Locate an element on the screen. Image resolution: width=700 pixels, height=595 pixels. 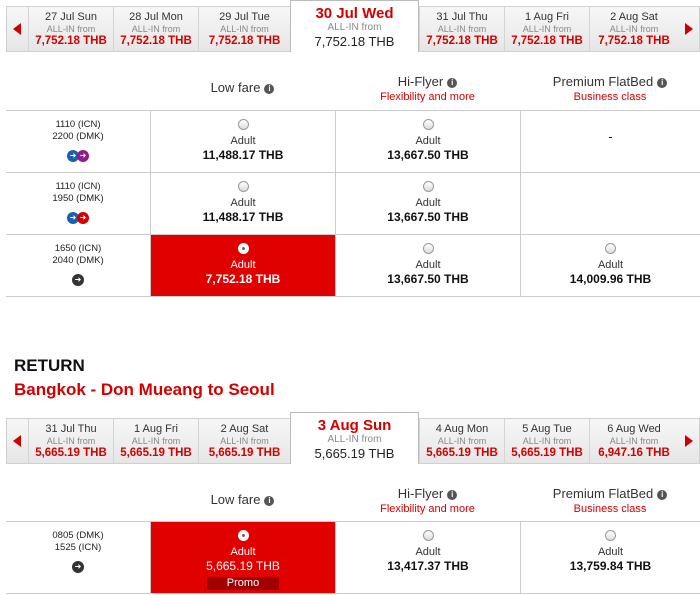
fare-price: 13,759.84 THB is located at coordinates (610, 566).